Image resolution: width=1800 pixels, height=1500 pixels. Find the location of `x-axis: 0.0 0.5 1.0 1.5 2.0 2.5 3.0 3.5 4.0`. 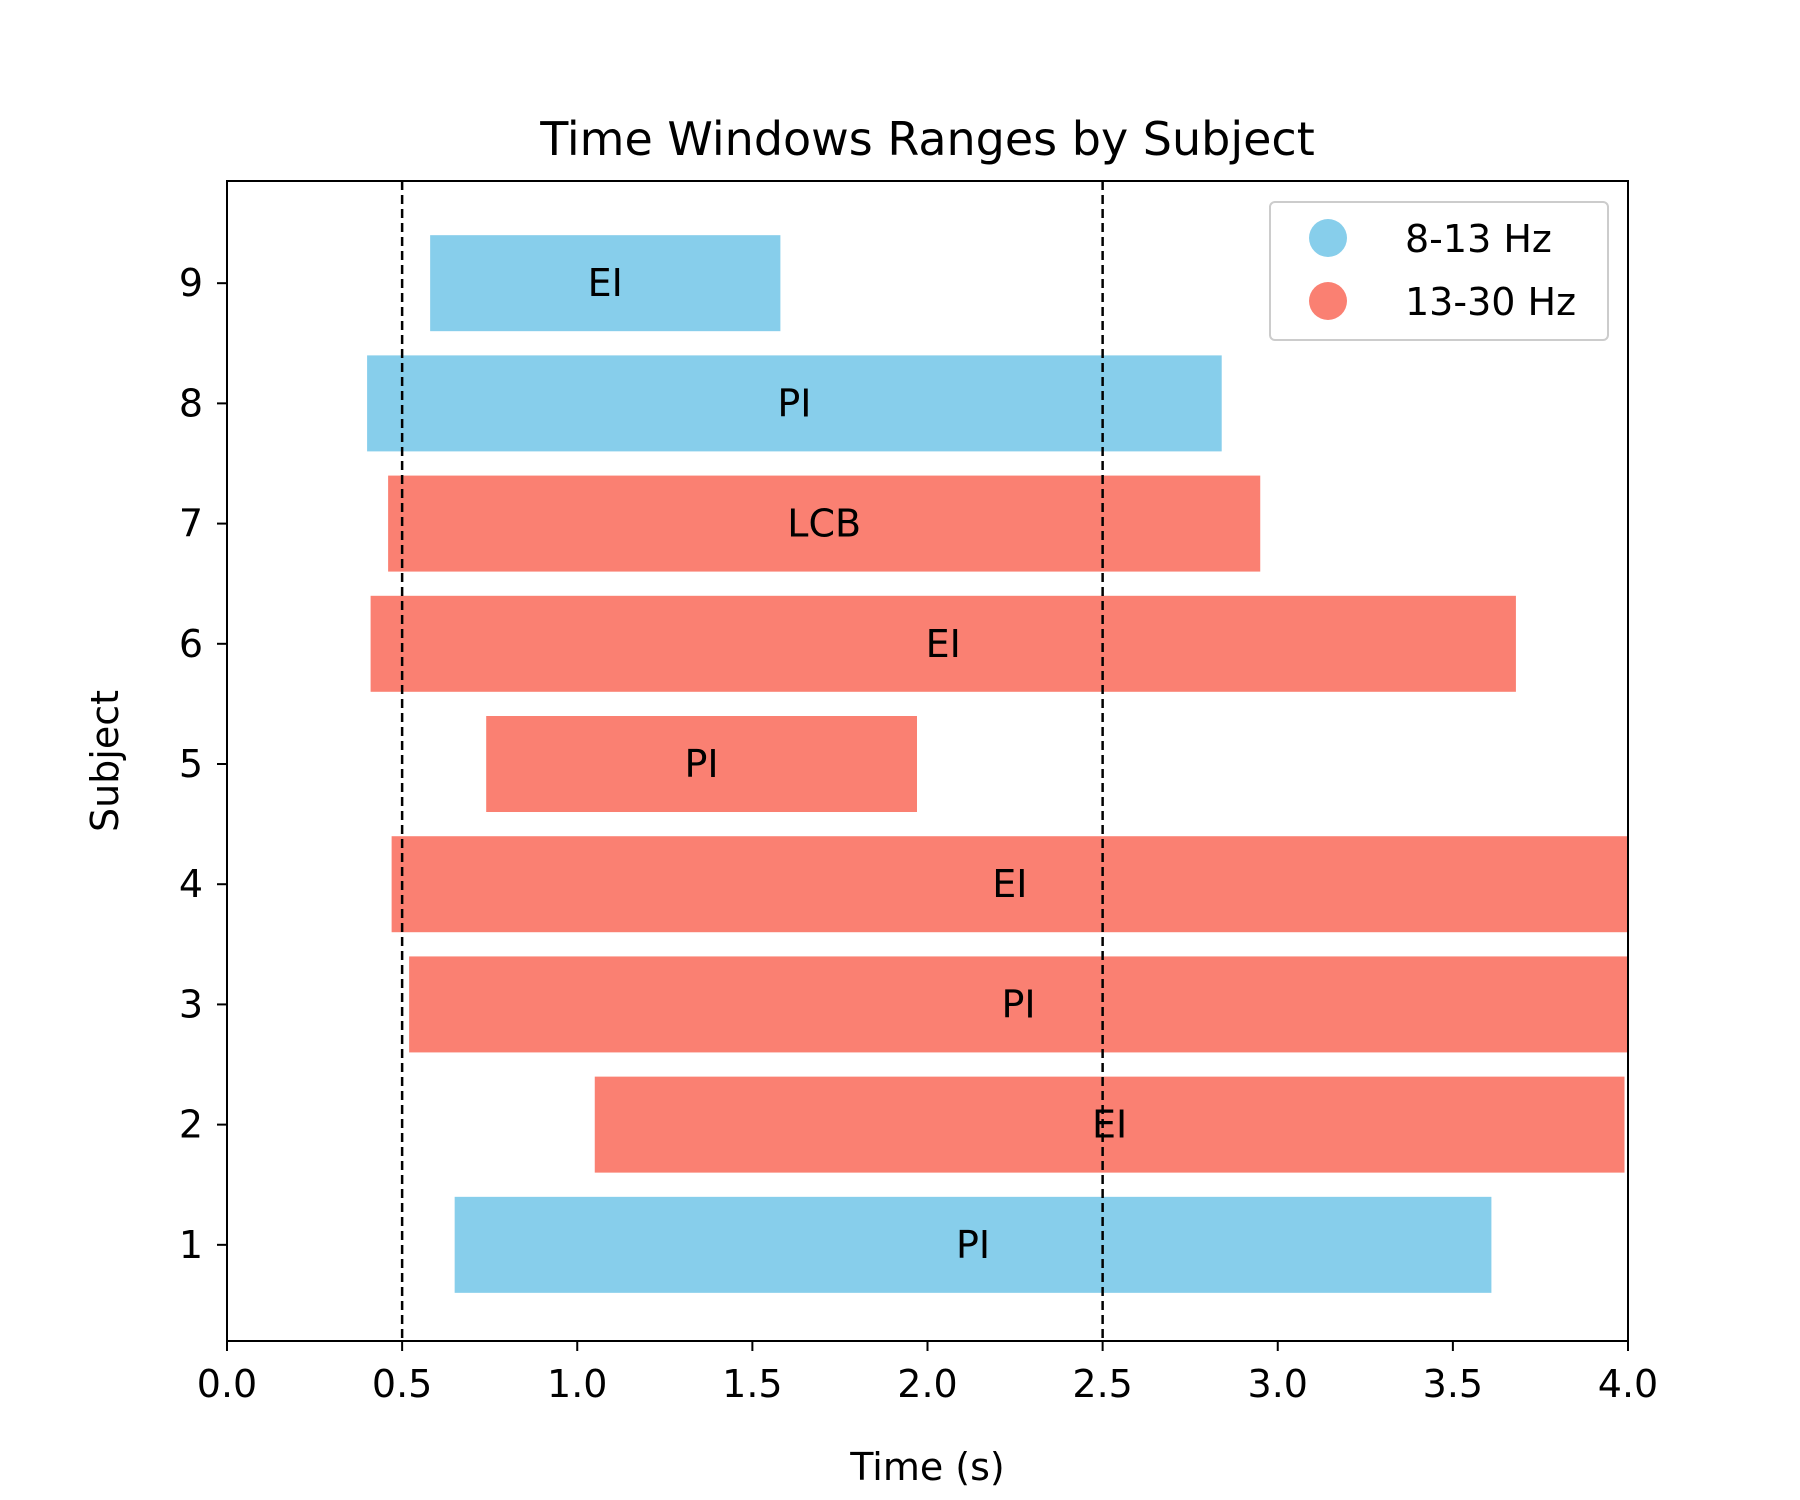

x-axis: 0.0 0.5 1.0 1.5 2.0 2.5 3.0 3.5 4.0 is located at coordinates (927, 1373).